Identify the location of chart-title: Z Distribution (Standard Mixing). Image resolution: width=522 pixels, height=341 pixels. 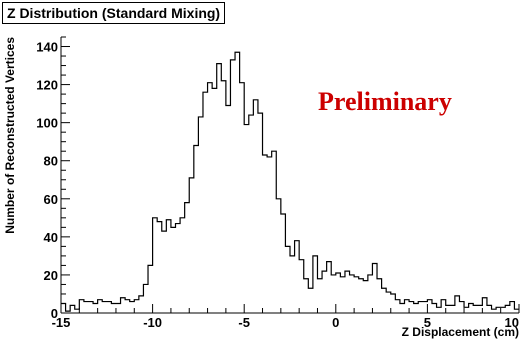
(114, 13).